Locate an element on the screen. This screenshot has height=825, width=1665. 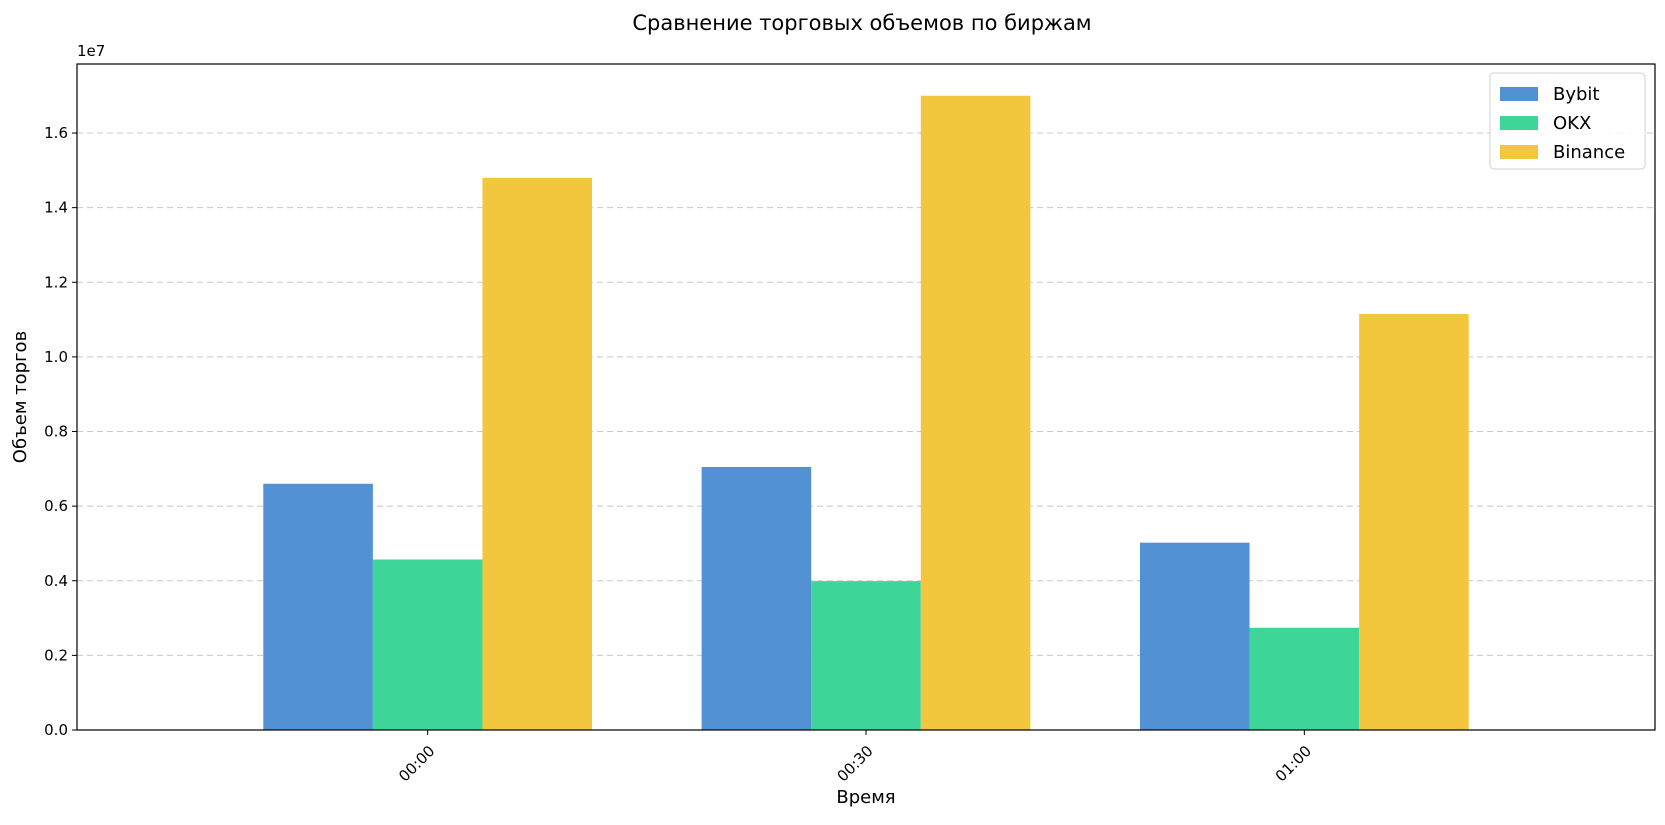
chart-title: Сравнение торговых объемов по биржам is located at coordinates (861, 23).